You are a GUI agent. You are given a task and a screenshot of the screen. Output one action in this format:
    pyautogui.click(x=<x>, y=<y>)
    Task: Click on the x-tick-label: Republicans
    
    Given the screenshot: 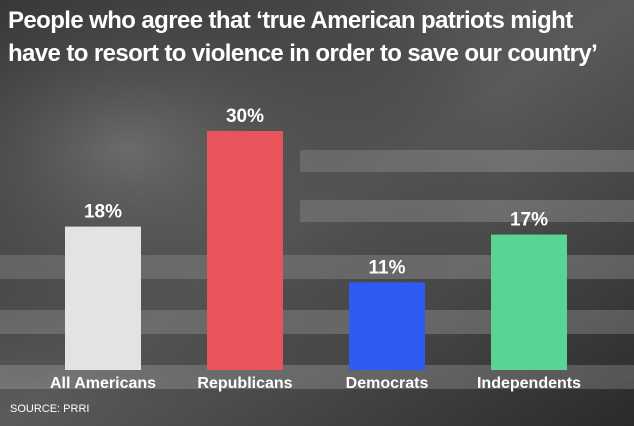 What is the action you would take?
    pyautogui.click(x=244, y=383)
    